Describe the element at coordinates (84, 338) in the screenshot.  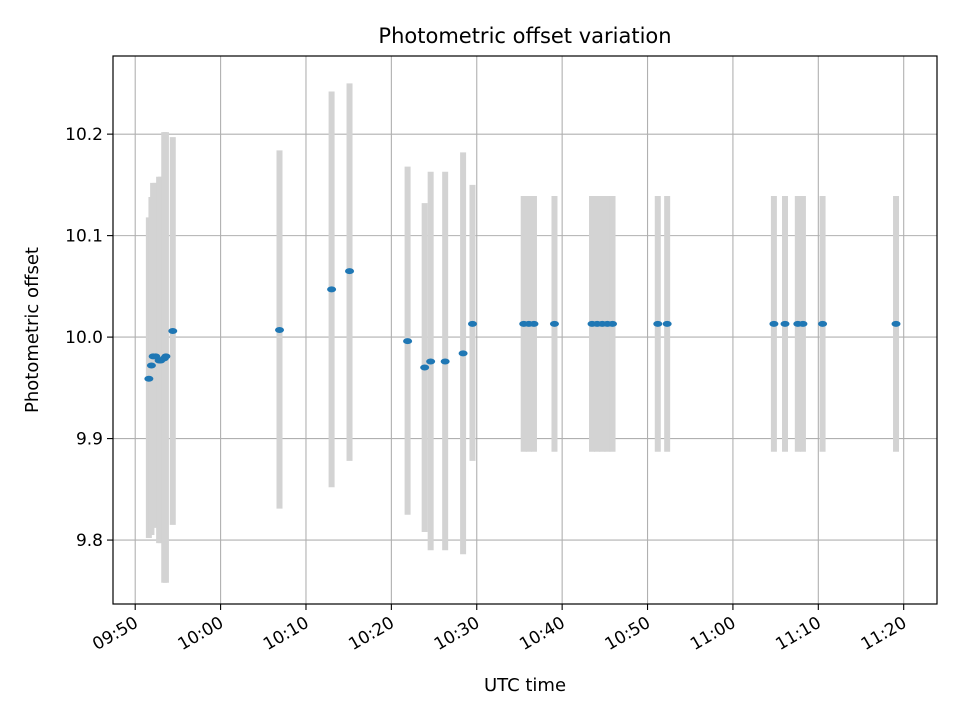
I see `y-tick-label: 10.0` at that location.